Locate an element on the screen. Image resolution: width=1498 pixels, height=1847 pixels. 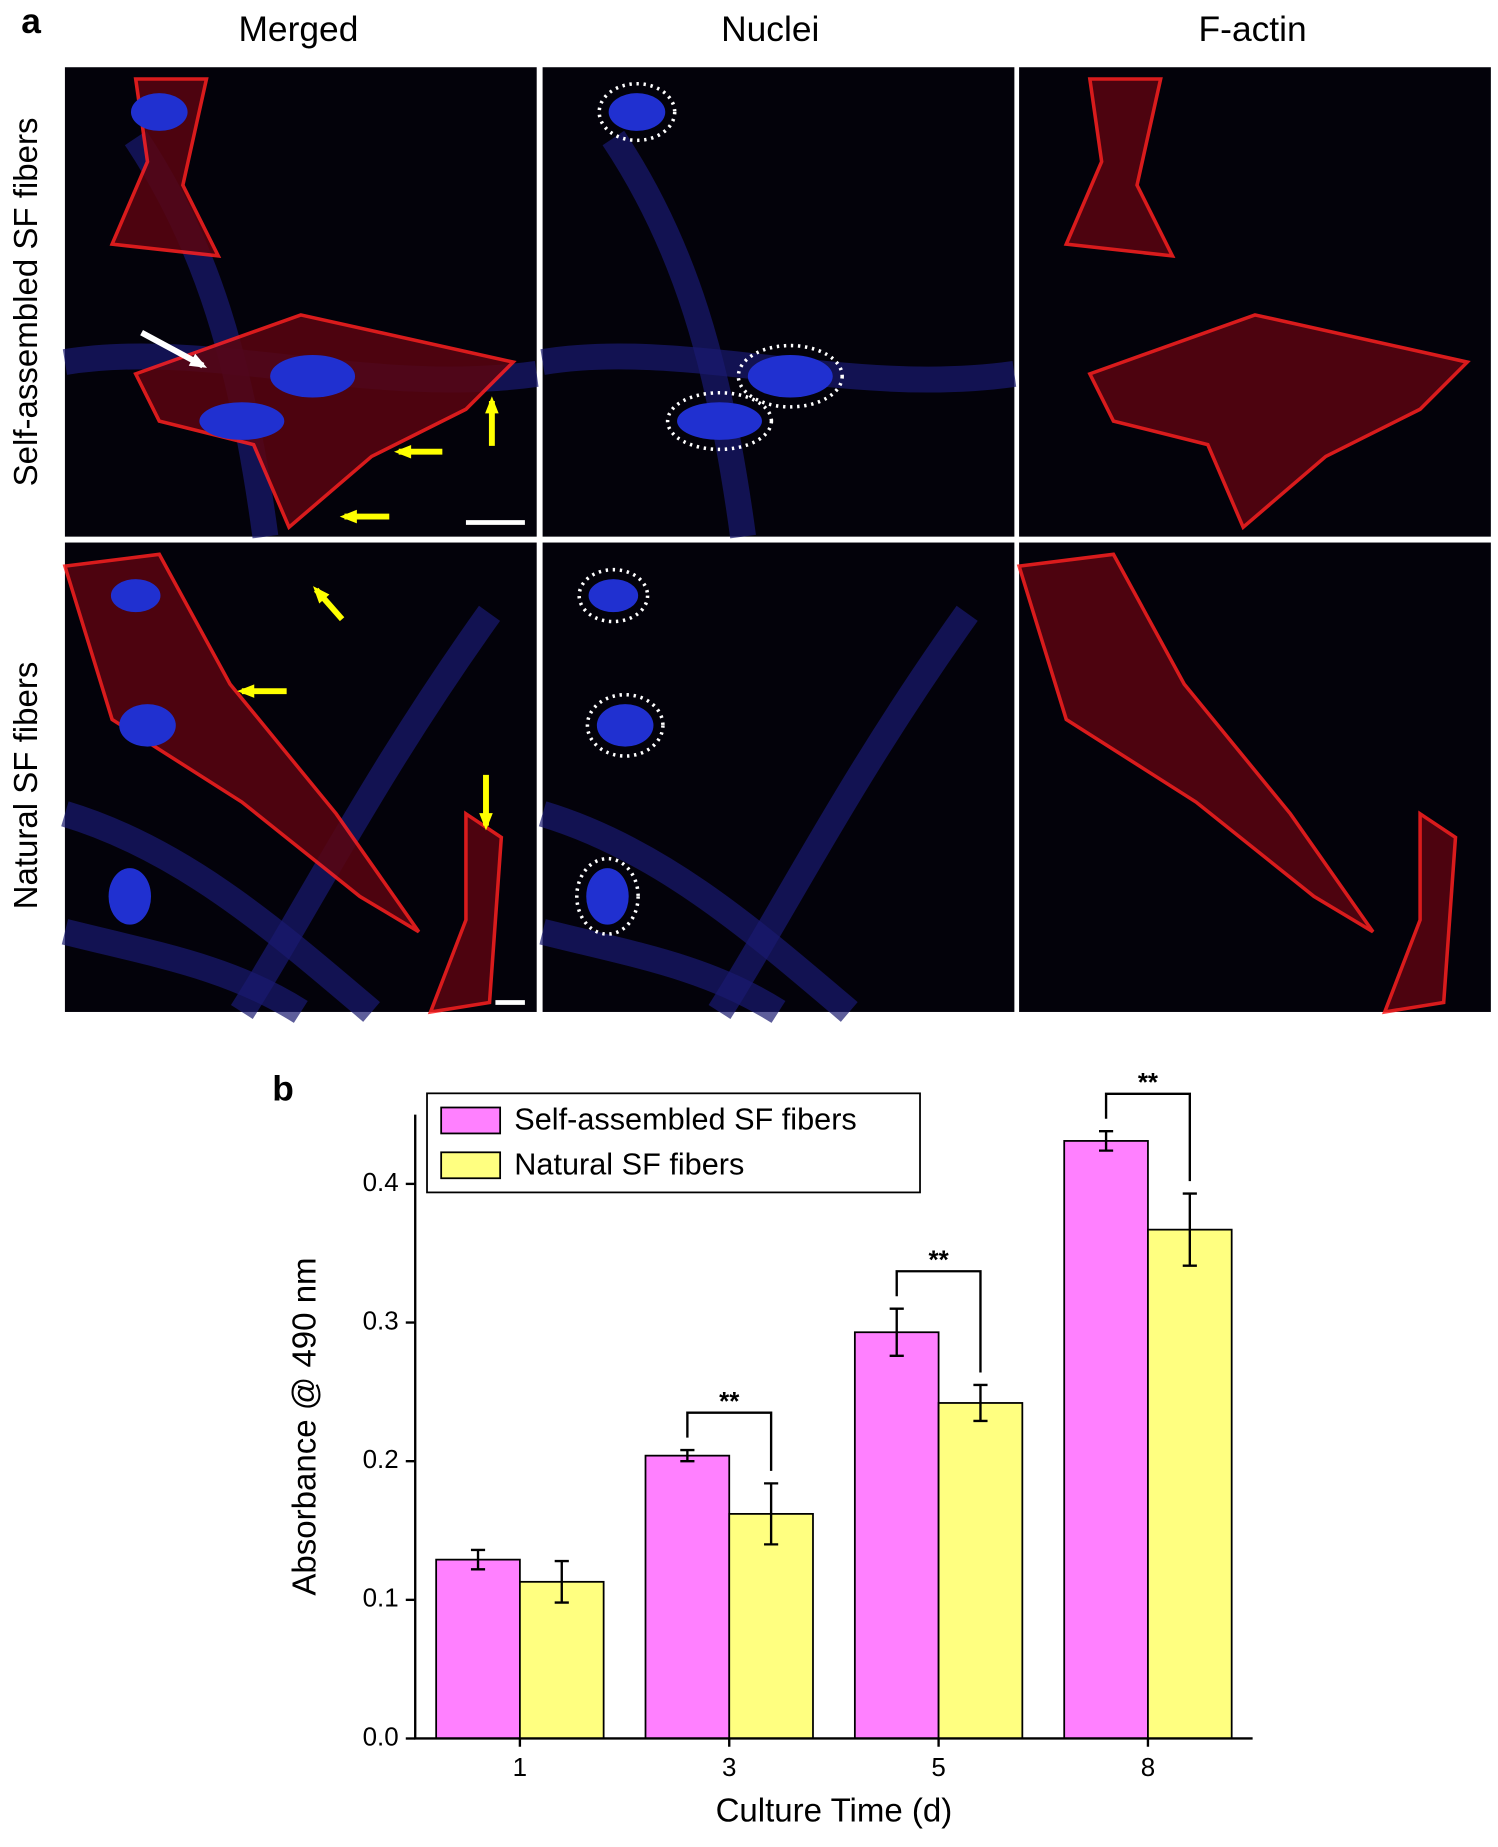
y-axis-label: Absorbance @ 490 nm is located at coordinates (303, 1426).